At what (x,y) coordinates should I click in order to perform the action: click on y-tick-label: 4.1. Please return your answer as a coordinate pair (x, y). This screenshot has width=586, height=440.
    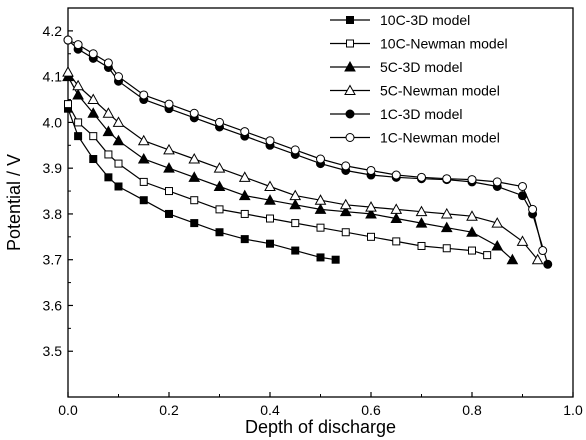
    Looking at the image, I should click on (53, 77).